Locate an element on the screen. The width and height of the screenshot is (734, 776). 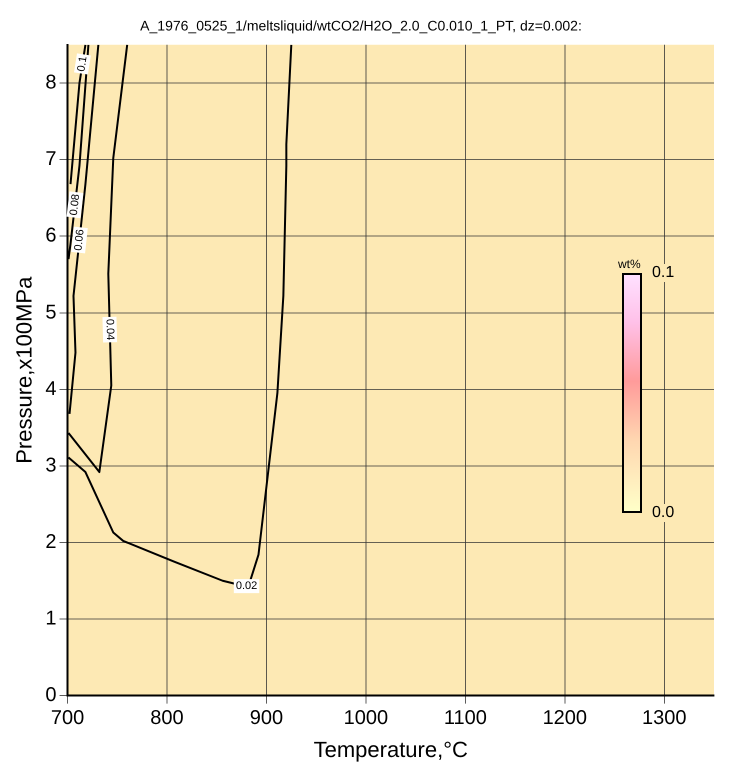
x-tick-label: 800 is located at coordinates (167, 718).